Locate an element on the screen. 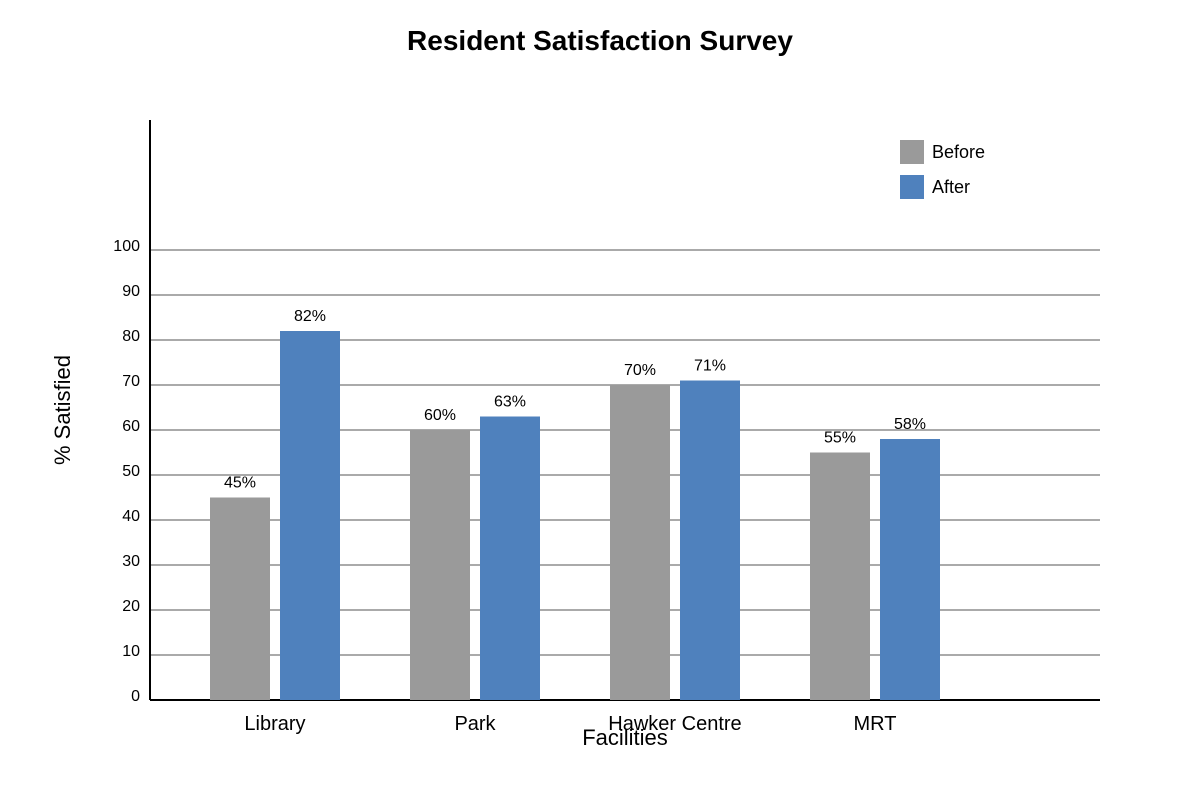 The height and width of the screenshot is (800, 1200). data-label: 45% is located at coordinates (240, 483).